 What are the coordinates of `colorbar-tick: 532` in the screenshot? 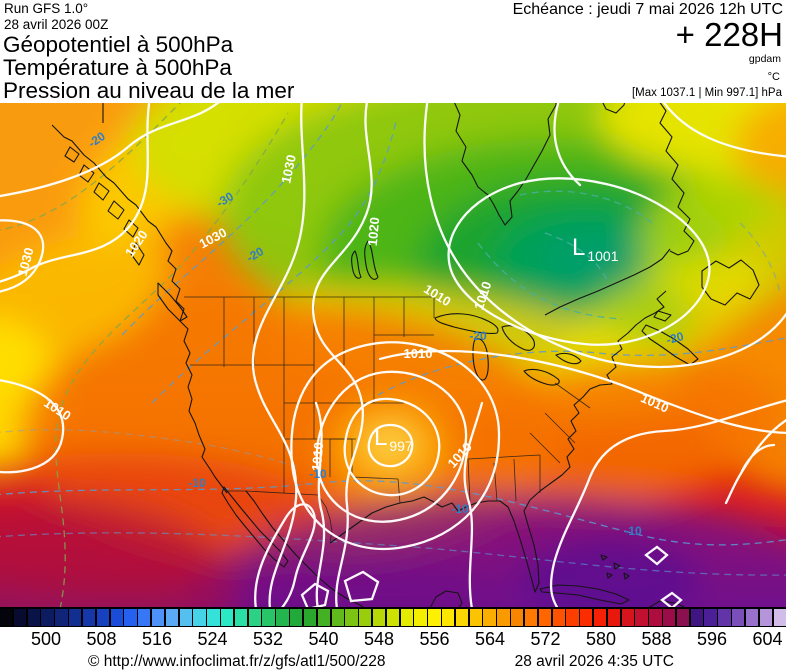 It's located at (268, 639).